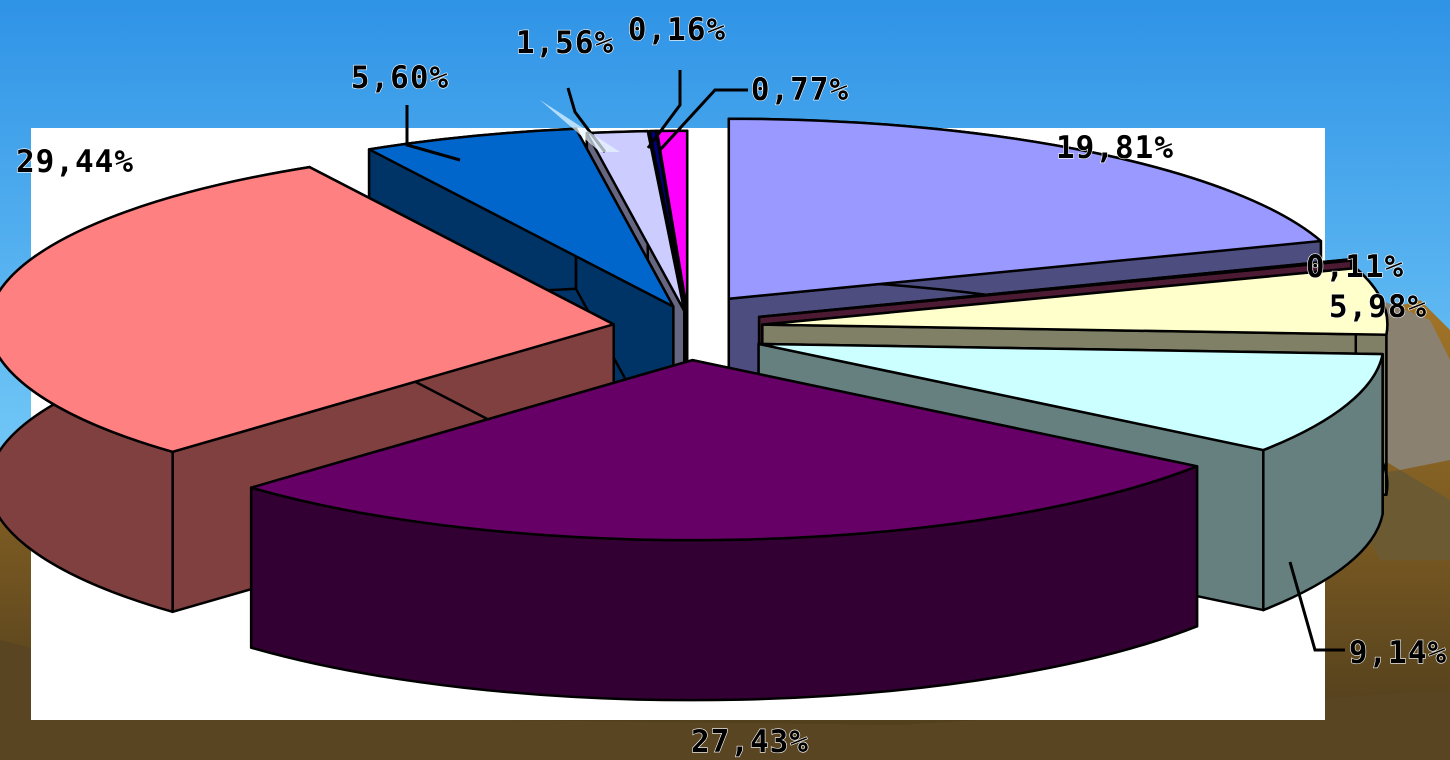  What do you see at coordinates (400, 78) in the screenshot?
I see `data-label-5-60-: 5,60%` at bounding box center [400, 78].